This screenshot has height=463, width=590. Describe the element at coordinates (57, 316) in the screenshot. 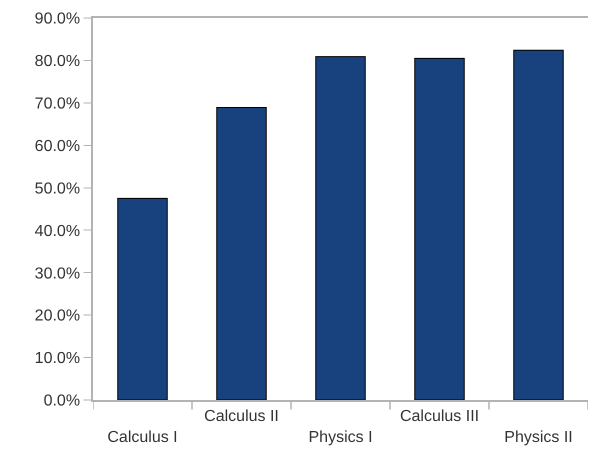

I see `y-tick-label: 20.0%` at that location.